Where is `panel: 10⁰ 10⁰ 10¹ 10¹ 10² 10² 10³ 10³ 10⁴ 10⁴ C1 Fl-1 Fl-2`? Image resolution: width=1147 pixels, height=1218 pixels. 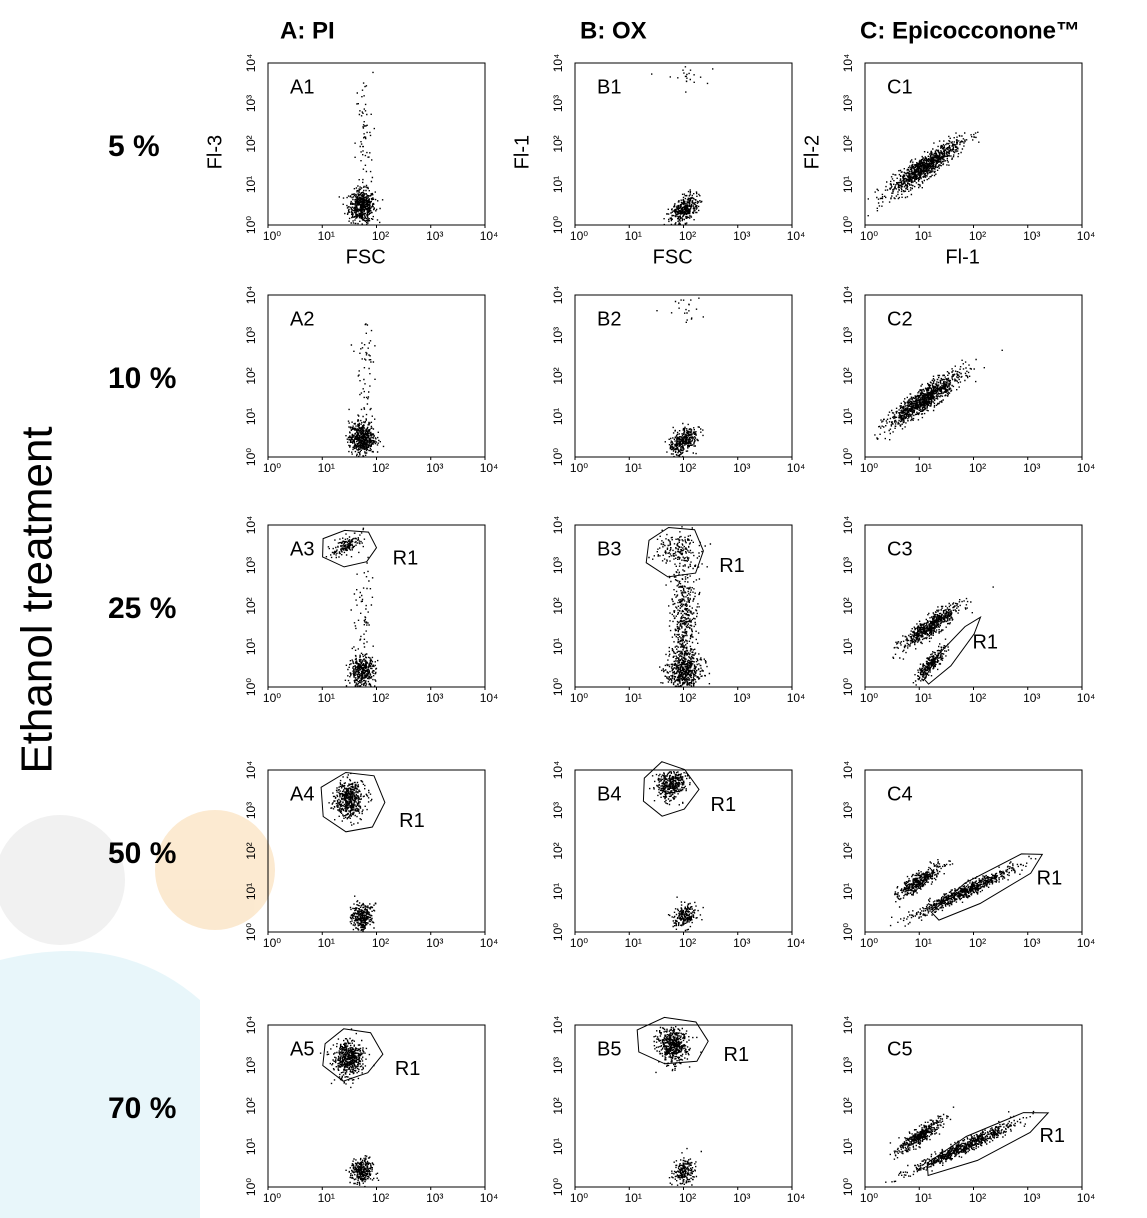 panel: 10⁰ 10⁰ 10¹ 10¹ 10² 10² 10³ 10³ 10⁴ 10⁴ C1 Fl-1 Fl-2 is located at coordinates (948, 161).